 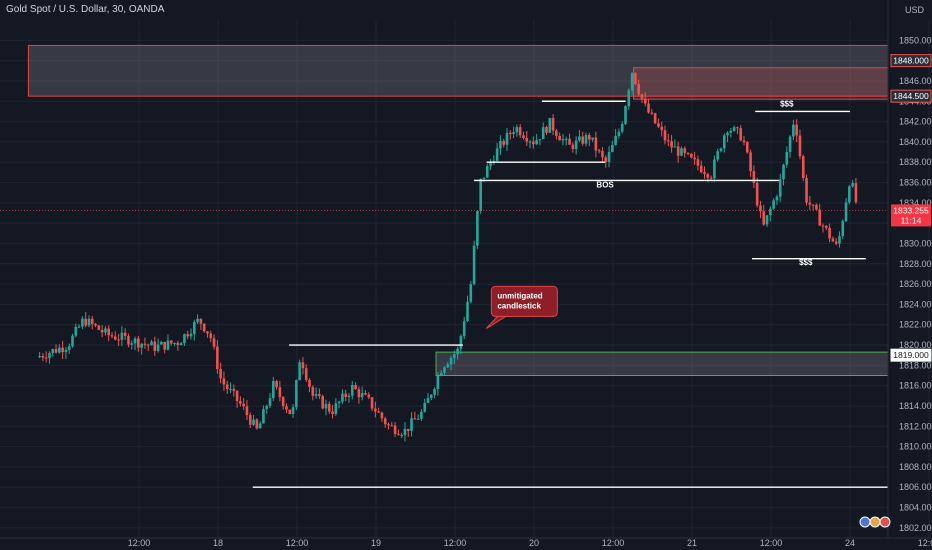 What do you see at coordinates (915, 447) in the screenshot?
I see `y-tick-label: 1810.000` at bounding box center [915, 447].